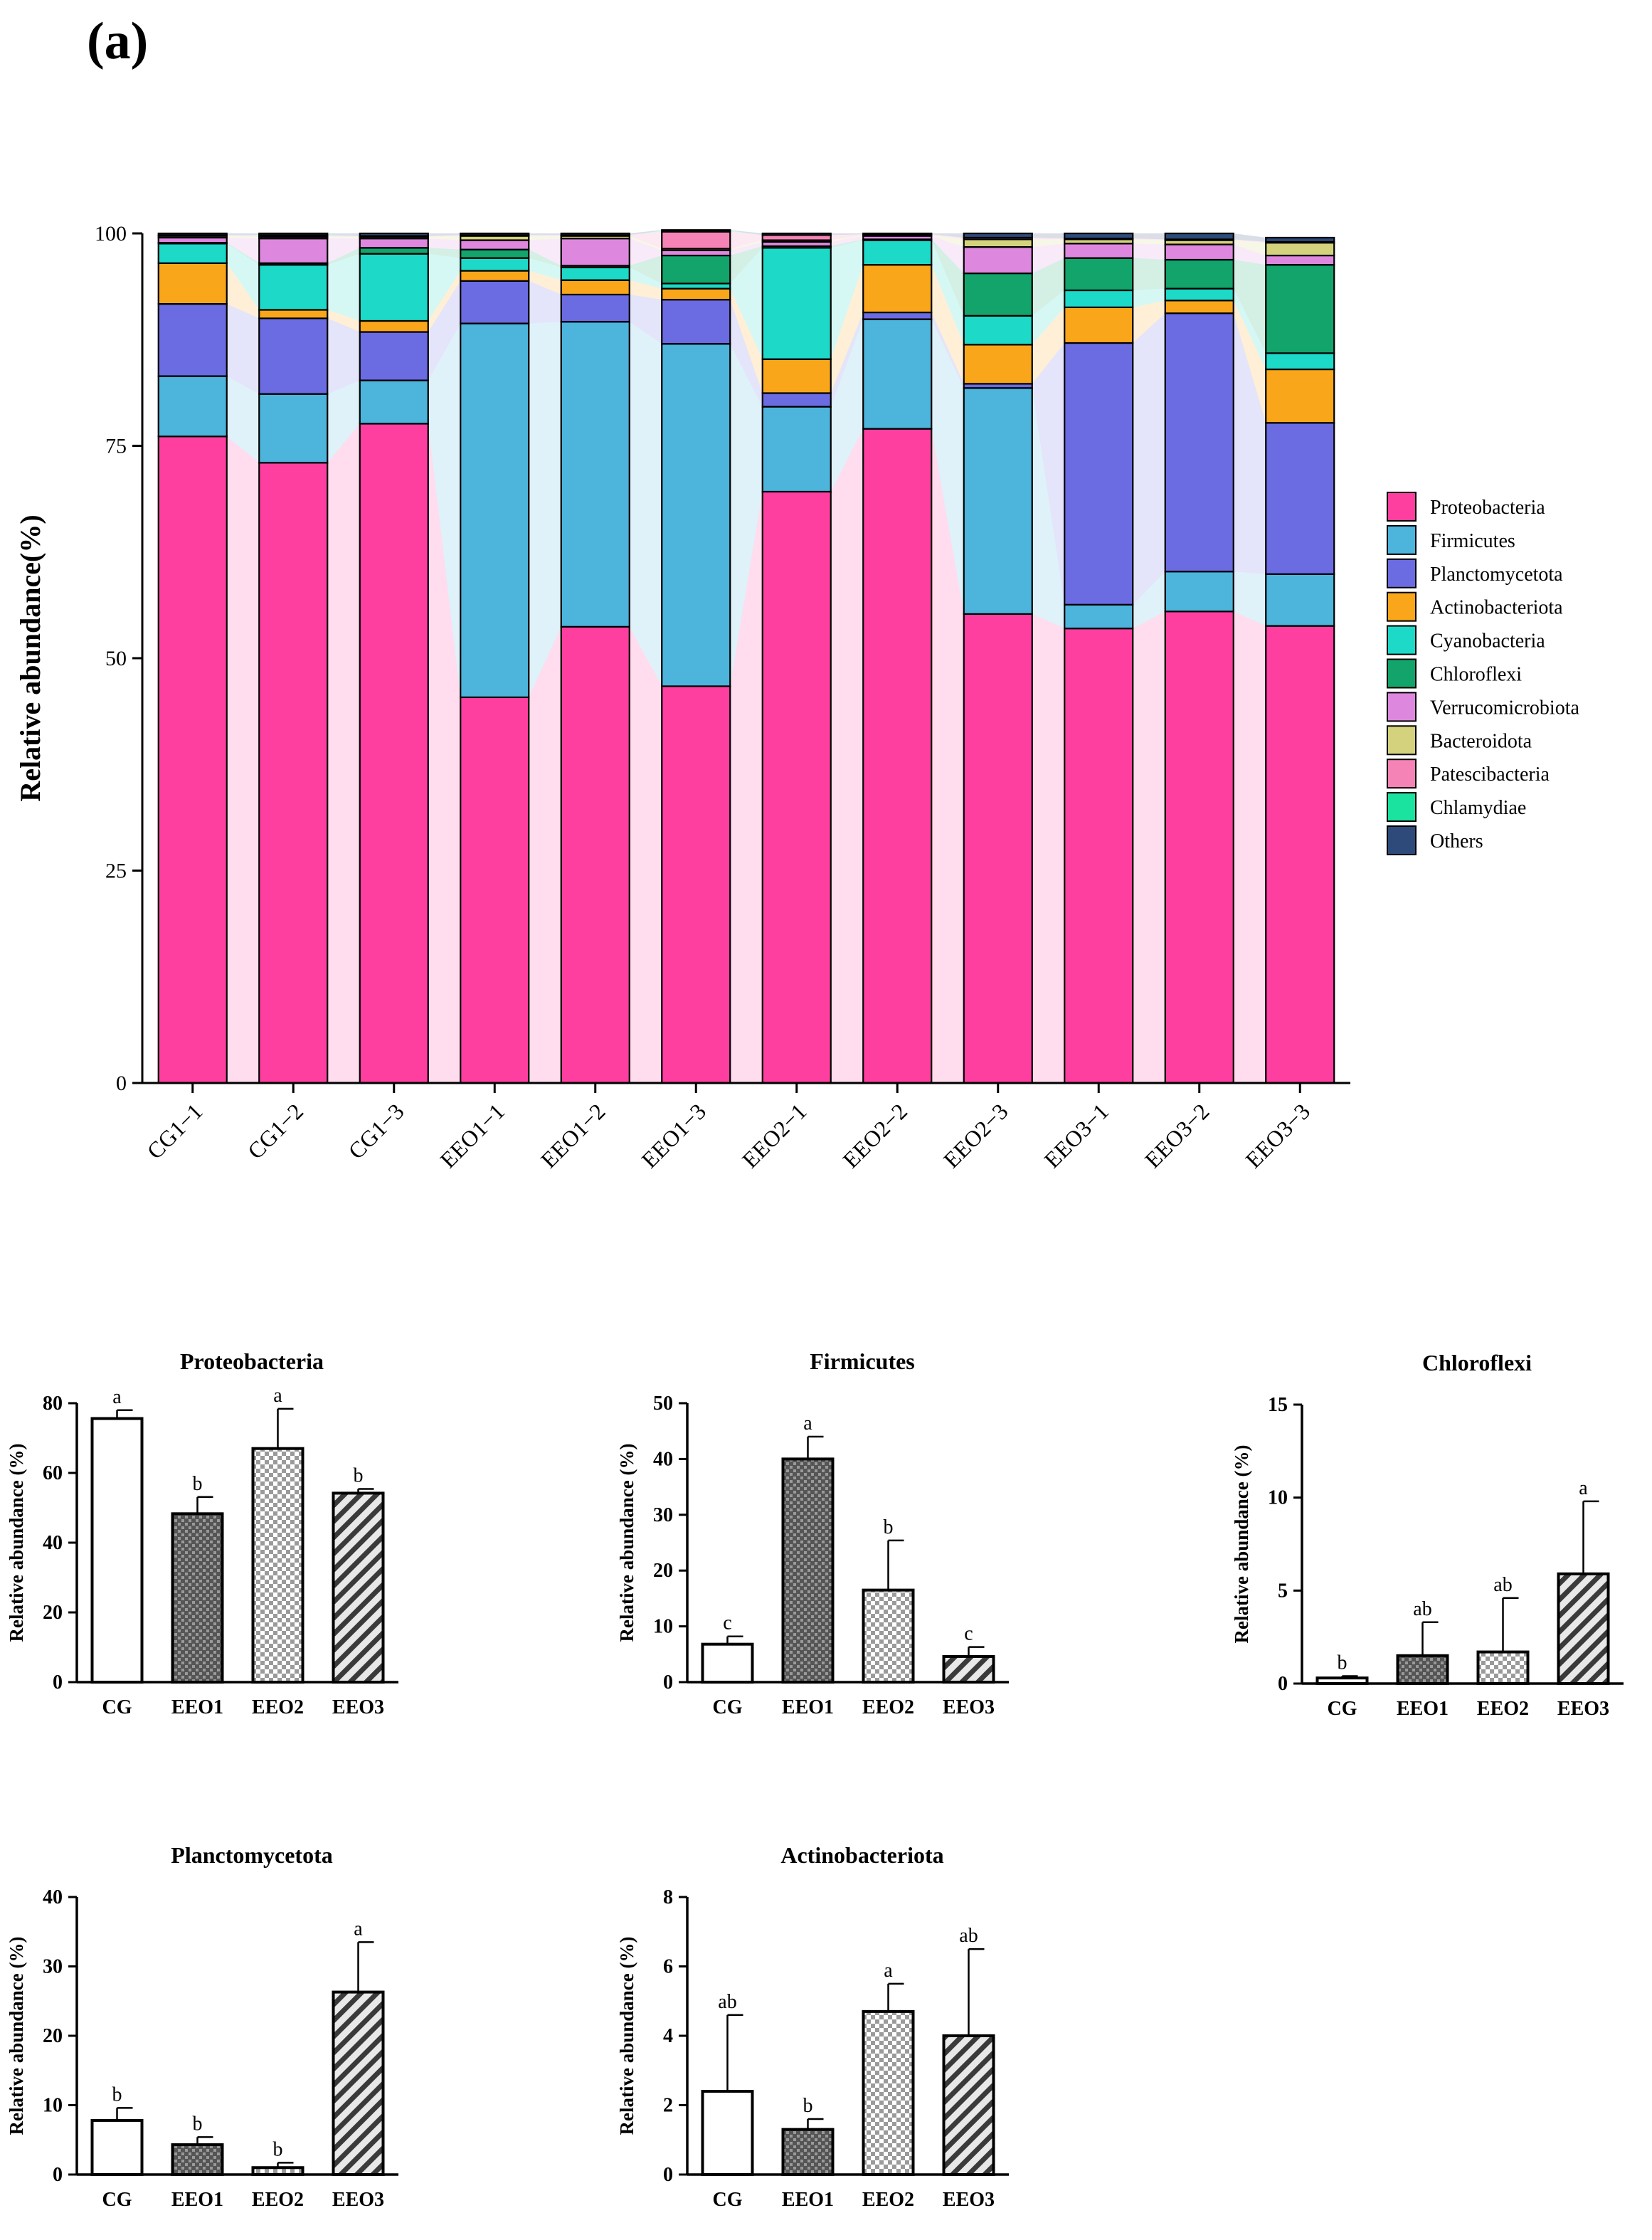 This screenshot has height=2240, width=1652. I want to click on legend-label: Actinobacteriota, so click(1496, 608).